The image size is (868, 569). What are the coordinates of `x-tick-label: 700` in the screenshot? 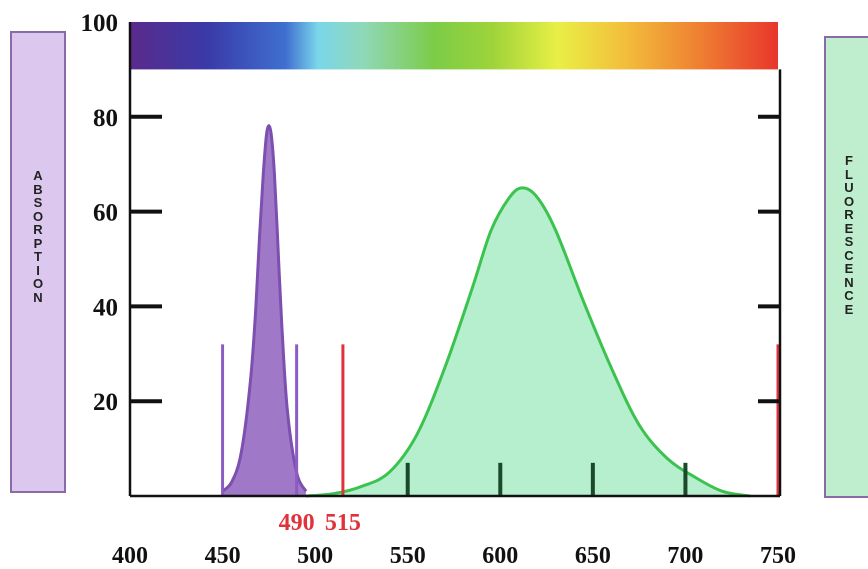 It's located at (685, 556).